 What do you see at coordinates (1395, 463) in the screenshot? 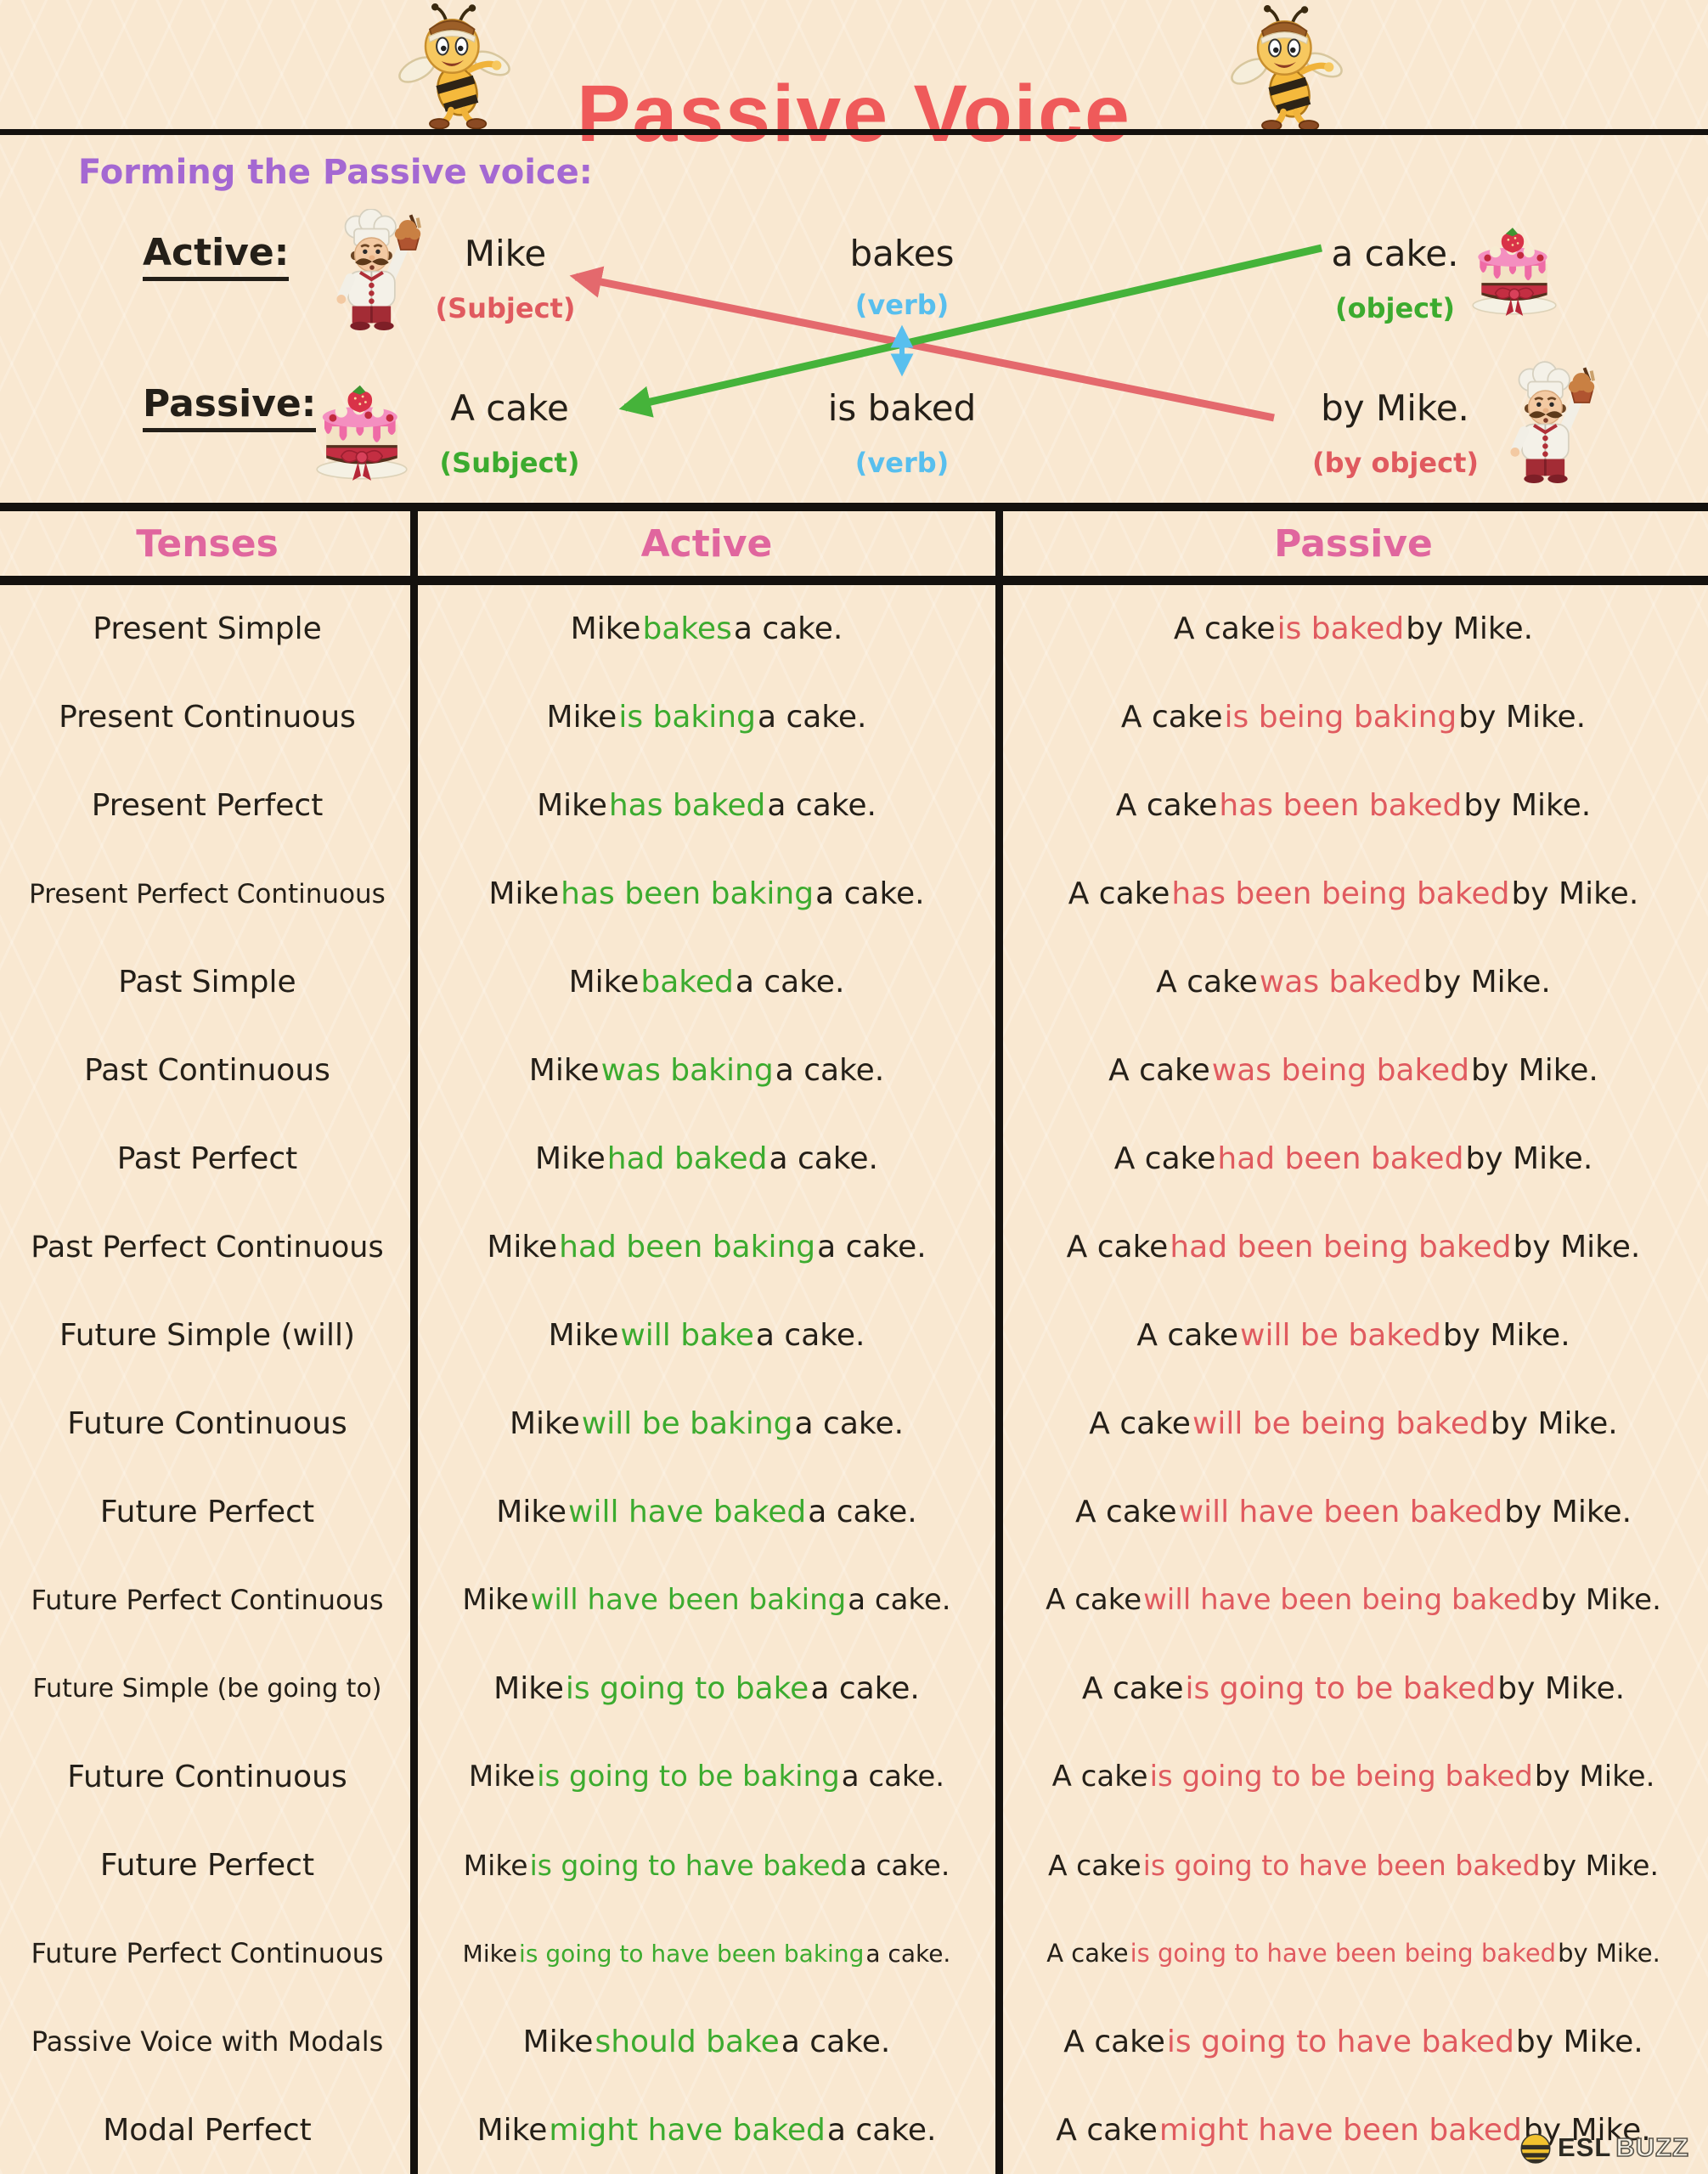
I see `passive-agent-note: (by object)` at bounding box center [1395, 463].